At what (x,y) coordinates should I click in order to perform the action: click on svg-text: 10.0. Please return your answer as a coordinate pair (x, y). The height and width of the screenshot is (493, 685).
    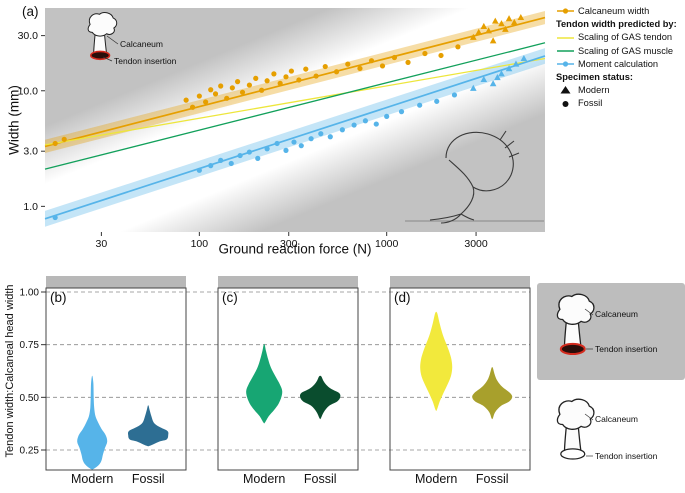
    Looking at the image, I should click on (28, 91).